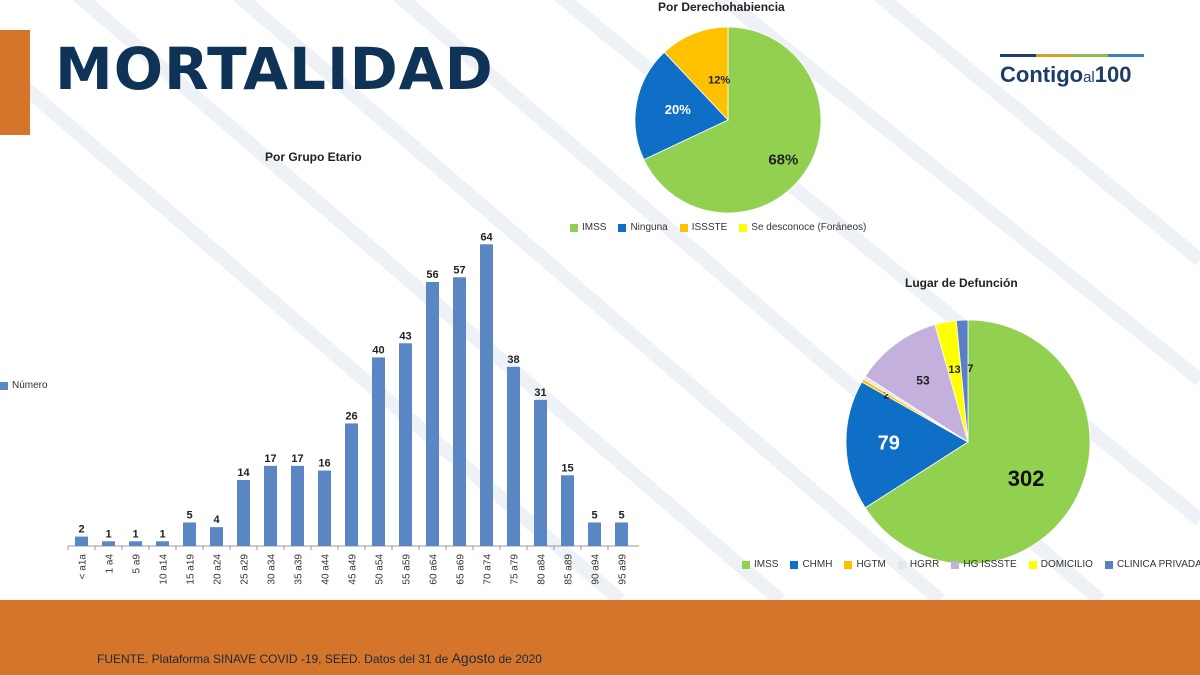 This screenshot has height=675, width=1200. Describe the element at coordinates (970, 369) in the screenshot. I see `pie-slice-label: 7` at that location.